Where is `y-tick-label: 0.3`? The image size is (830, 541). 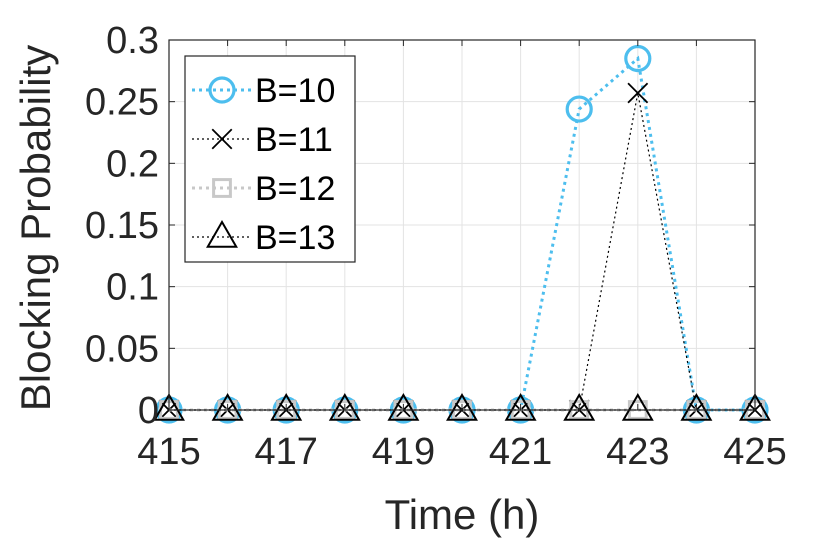
y-tick-label: 0.3 is located at coordinates (132, 41).